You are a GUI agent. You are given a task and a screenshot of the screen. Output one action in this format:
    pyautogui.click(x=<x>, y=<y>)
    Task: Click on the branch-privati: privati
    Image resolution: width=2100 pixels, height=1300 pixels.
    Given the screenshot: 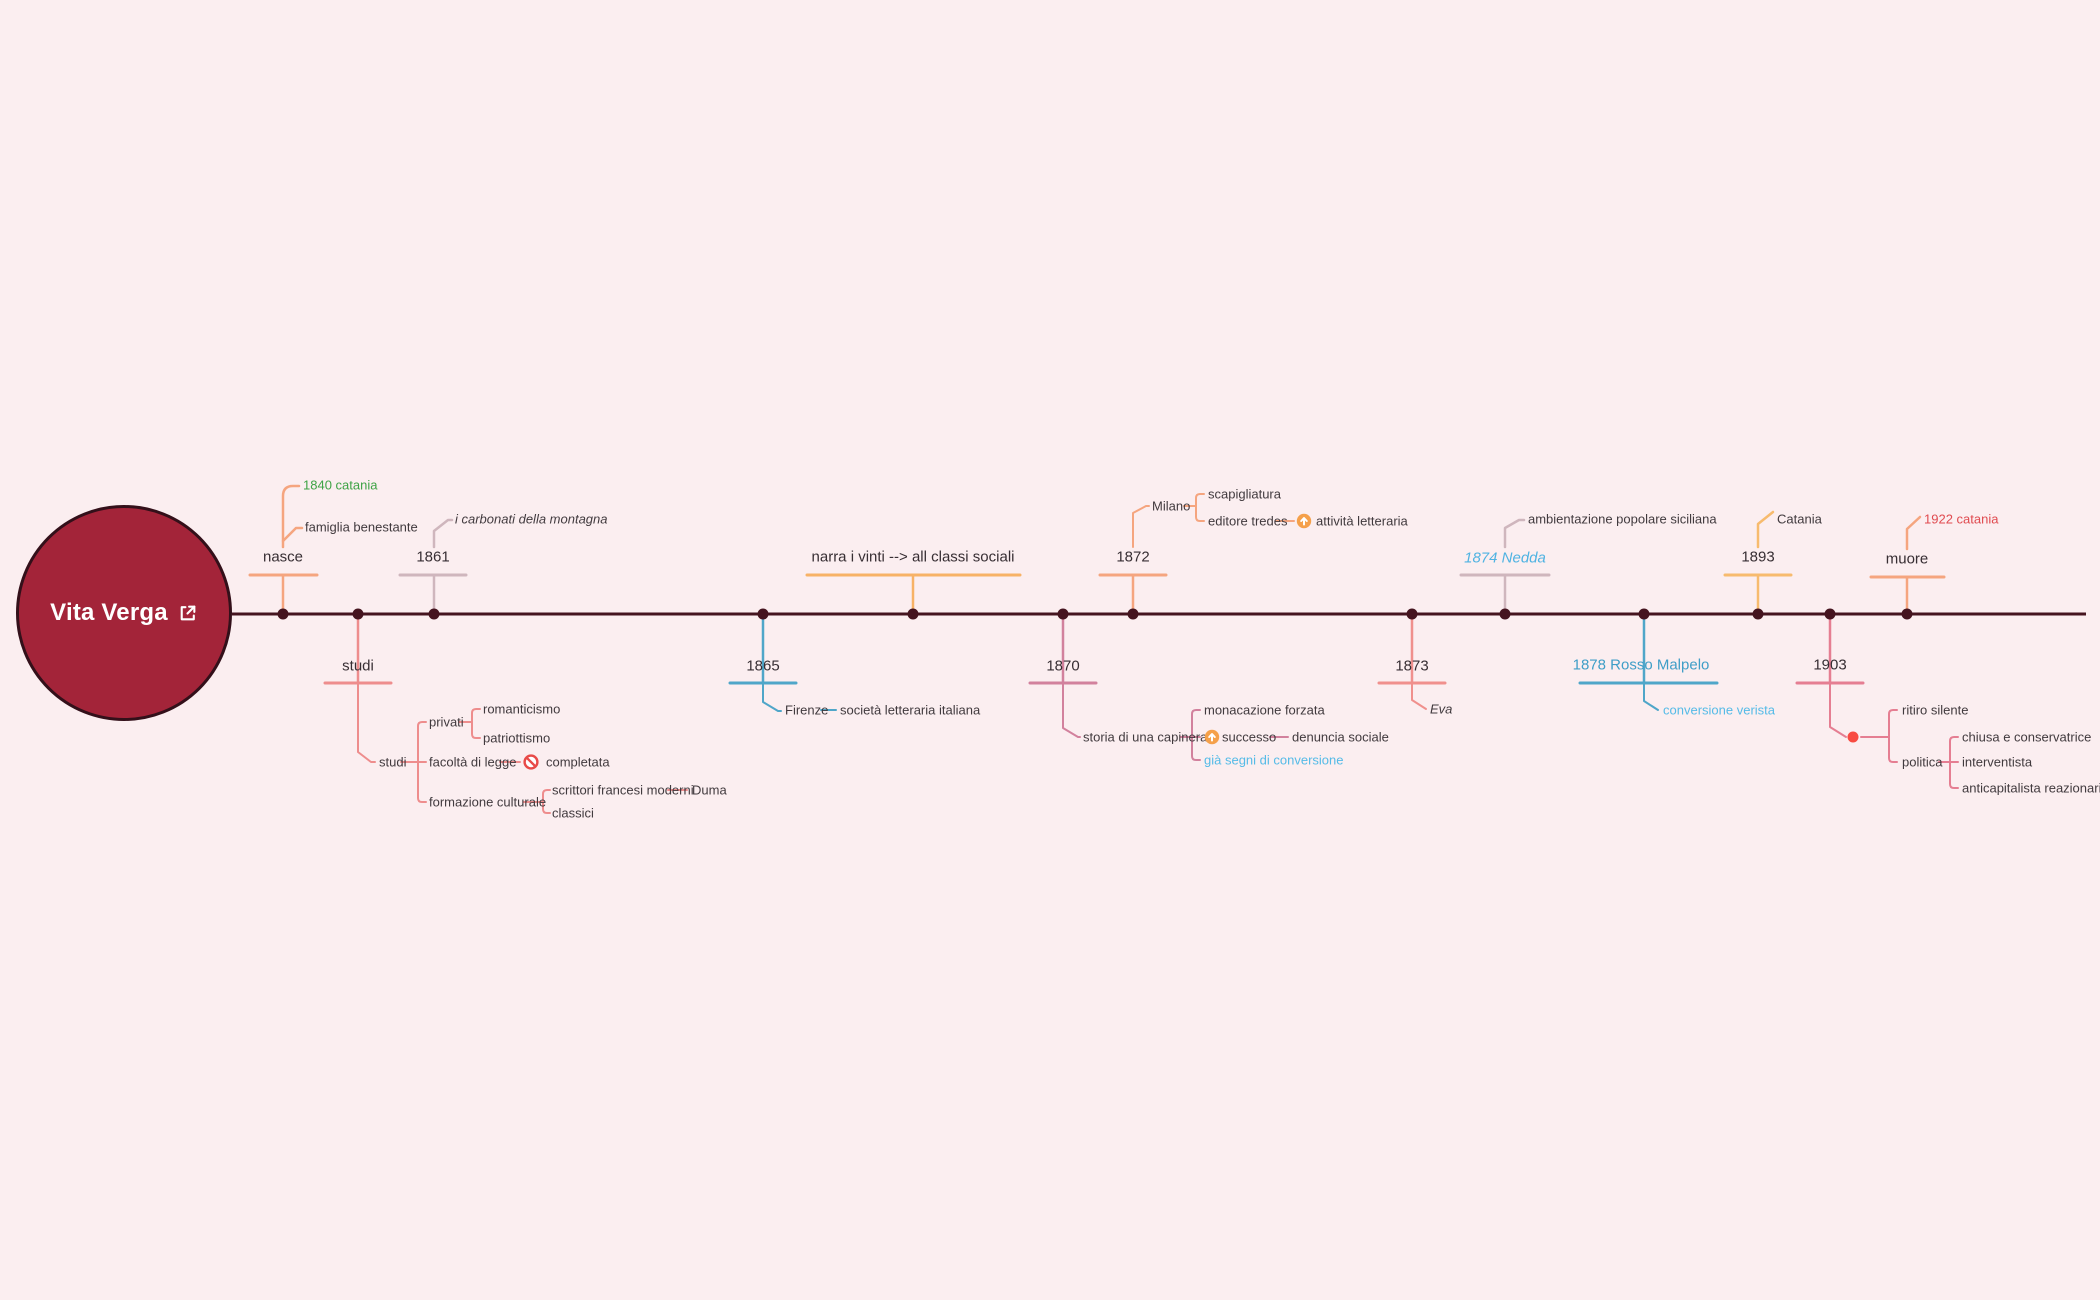 What is the action you would take?
    pyautogui.click(x=446, y=722)
    